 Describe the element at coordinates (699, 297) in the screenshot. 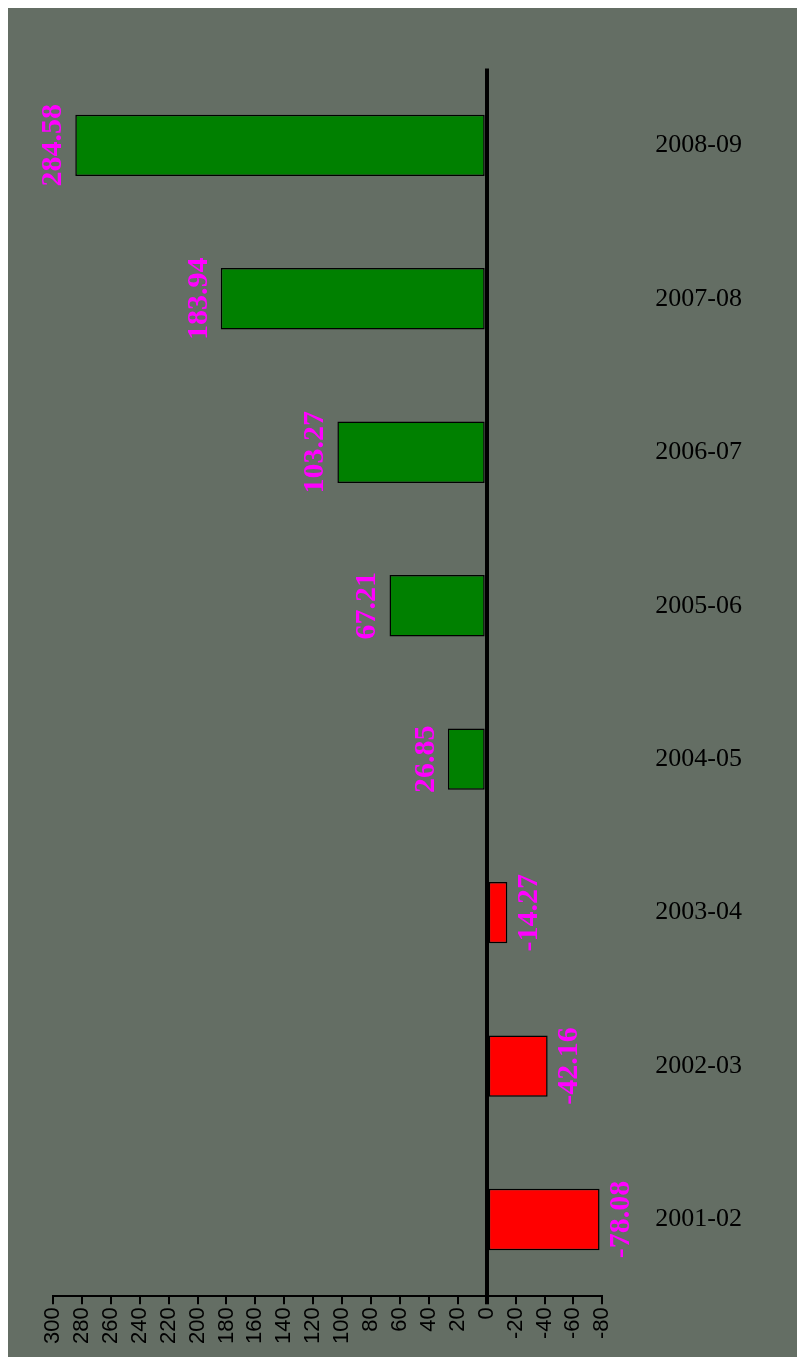

I see `y-tick-label: 2007-08` at that location.